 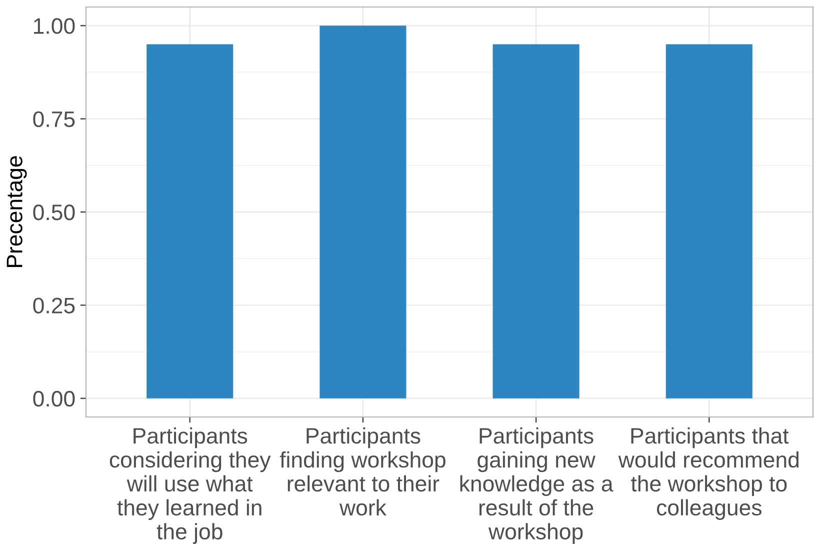 What do you see at coordinates (54, 398) in the screenshot?
I see `y-tick-label: 0.00` at bounding box center [54, 398].